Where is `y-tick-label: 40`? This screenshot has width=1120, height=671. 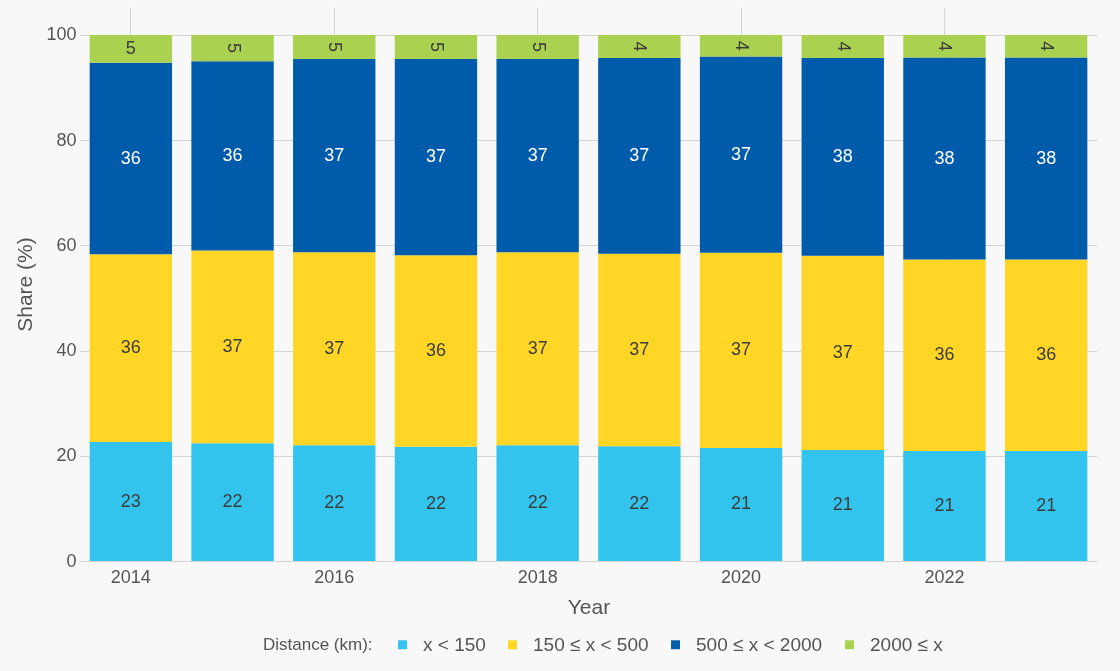
y-tick-label: 40 is located at coordinates (66, 350).